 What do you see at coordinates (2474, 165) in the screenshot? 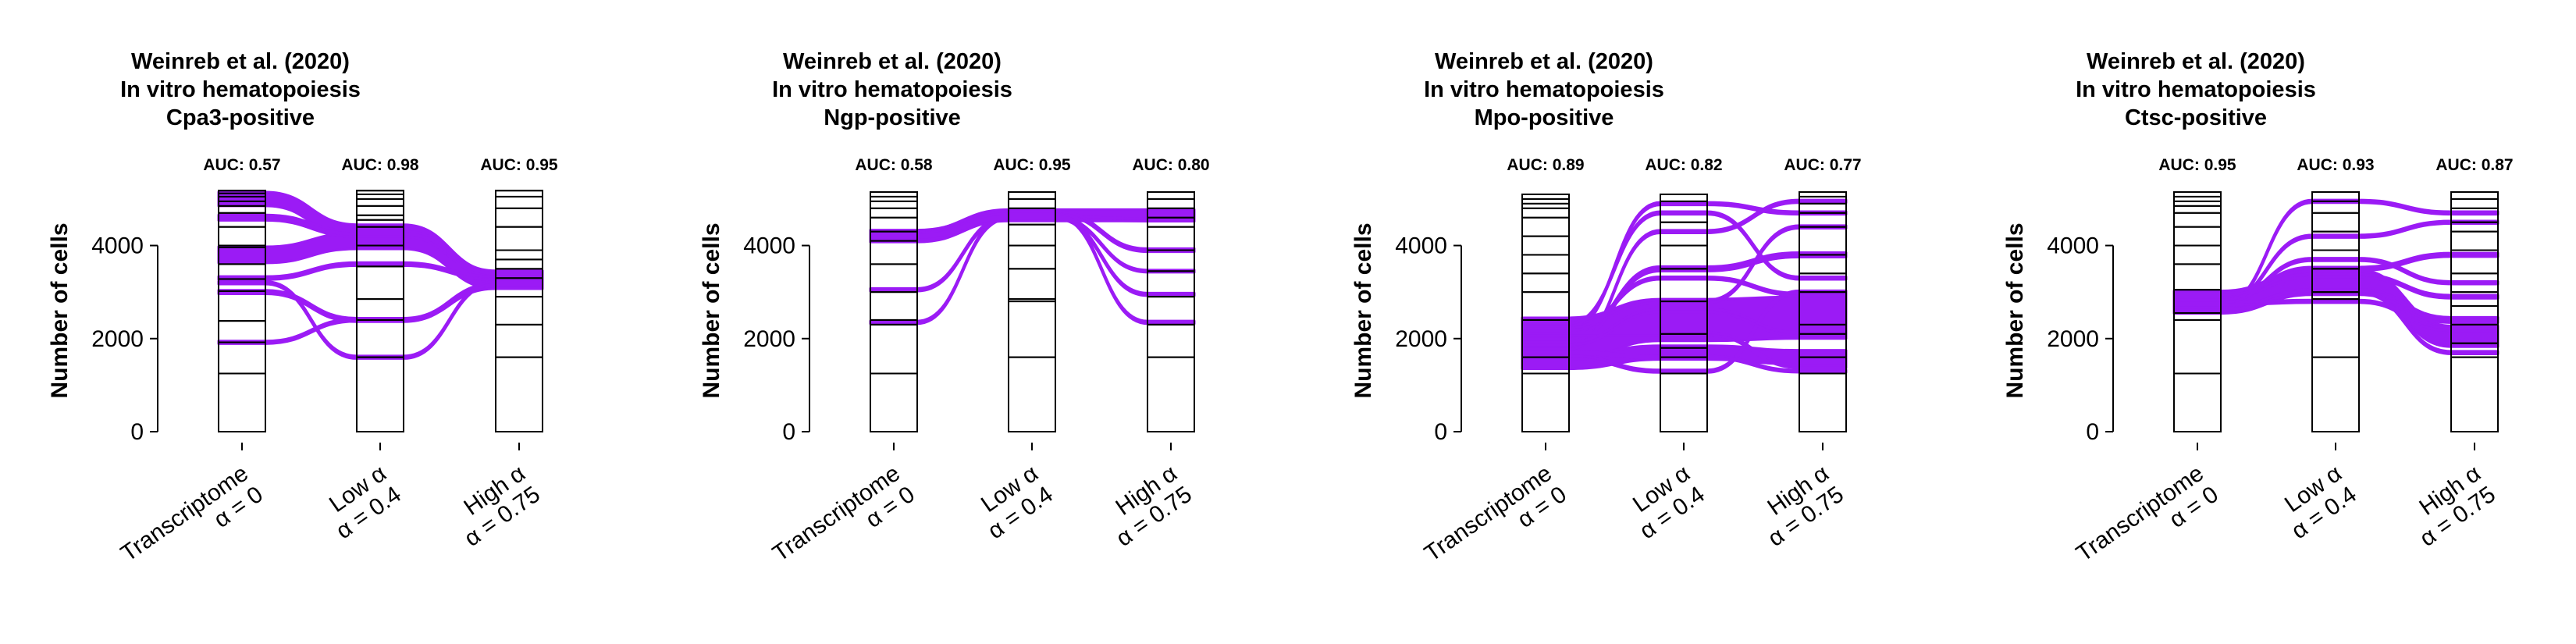
I see `auc-label: AUC: 0.87` at bounding box center [2474, 165].